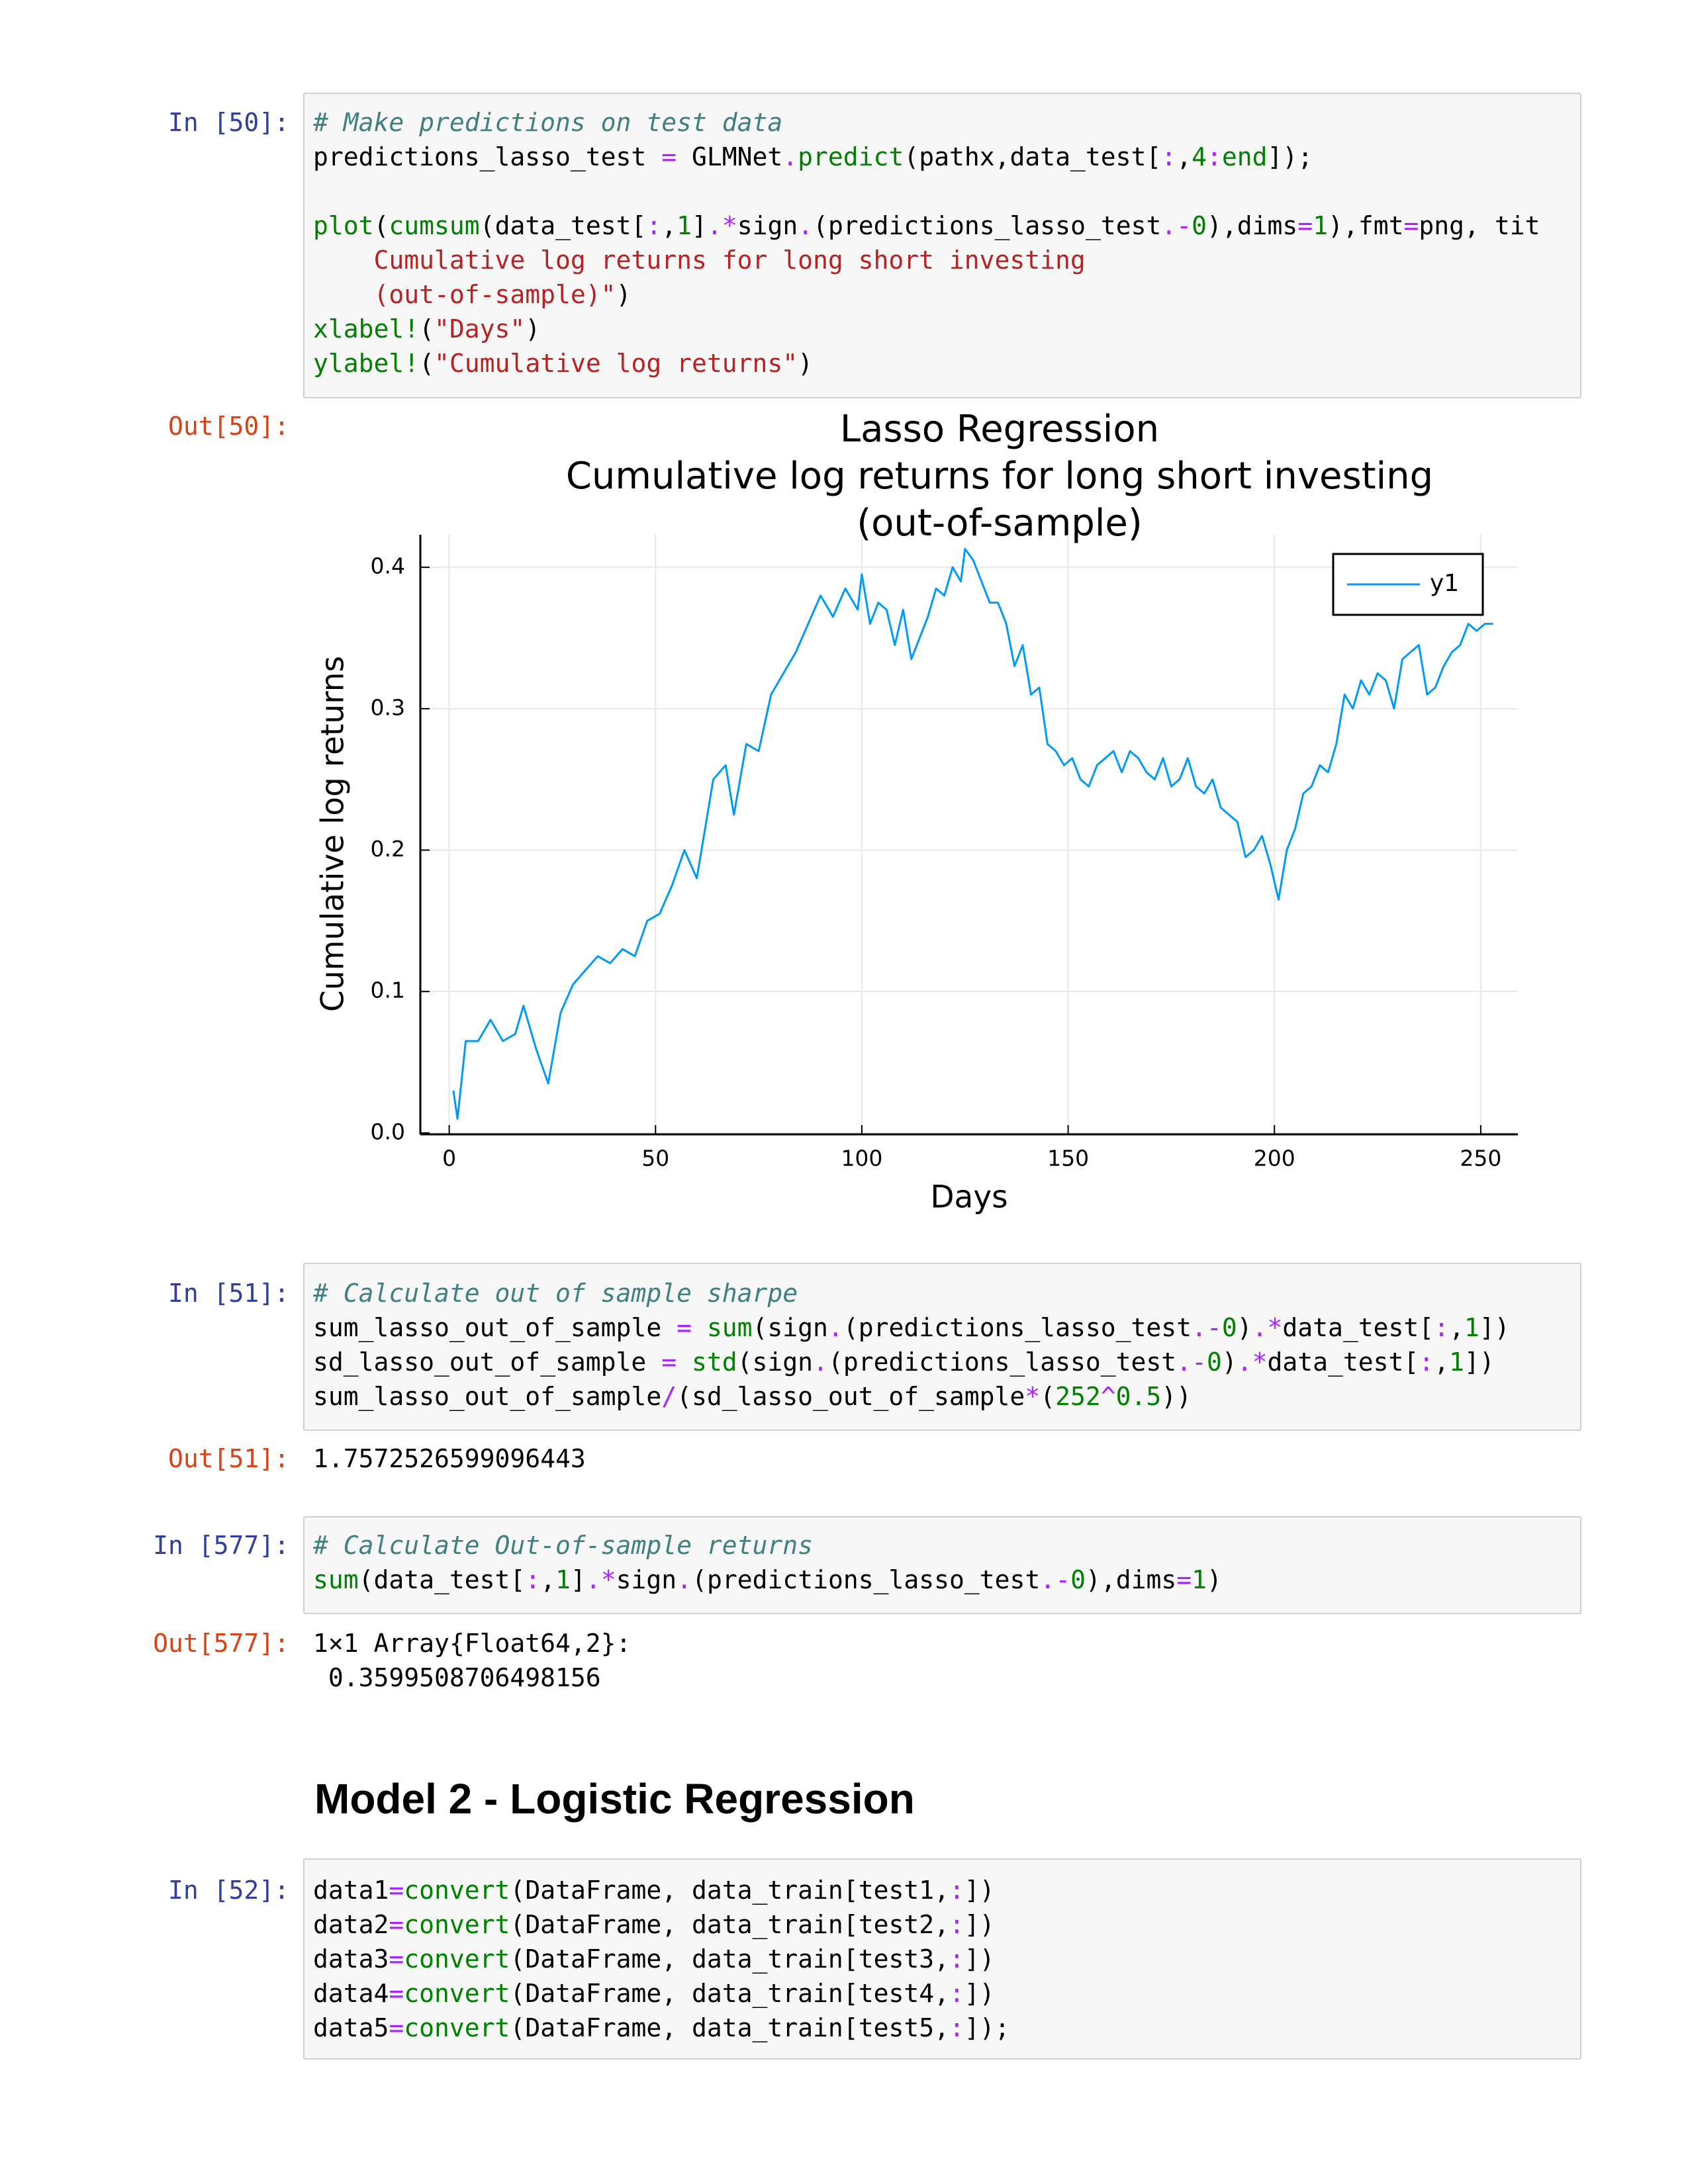  I want to click on code-line: # Calculate out of sample sharpe, so click(555, 1293).